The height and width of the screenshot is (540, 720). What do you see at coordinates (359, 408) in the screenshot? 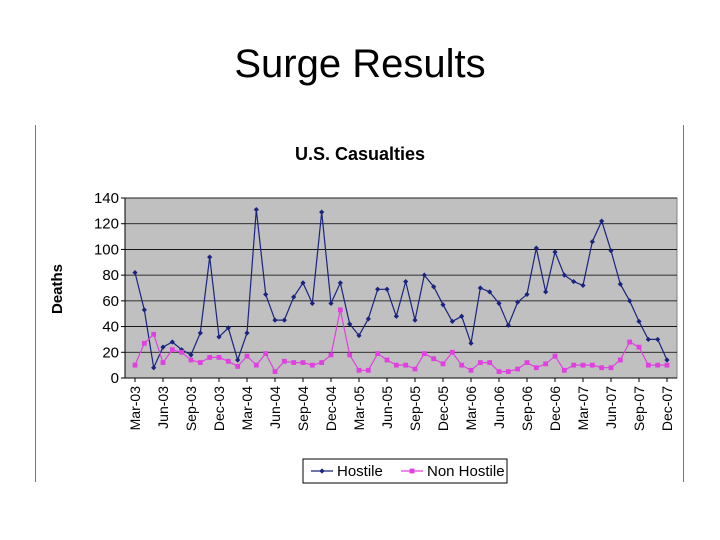
I see `x-tick-label: Mar-05` at bounding box center [359, 408].